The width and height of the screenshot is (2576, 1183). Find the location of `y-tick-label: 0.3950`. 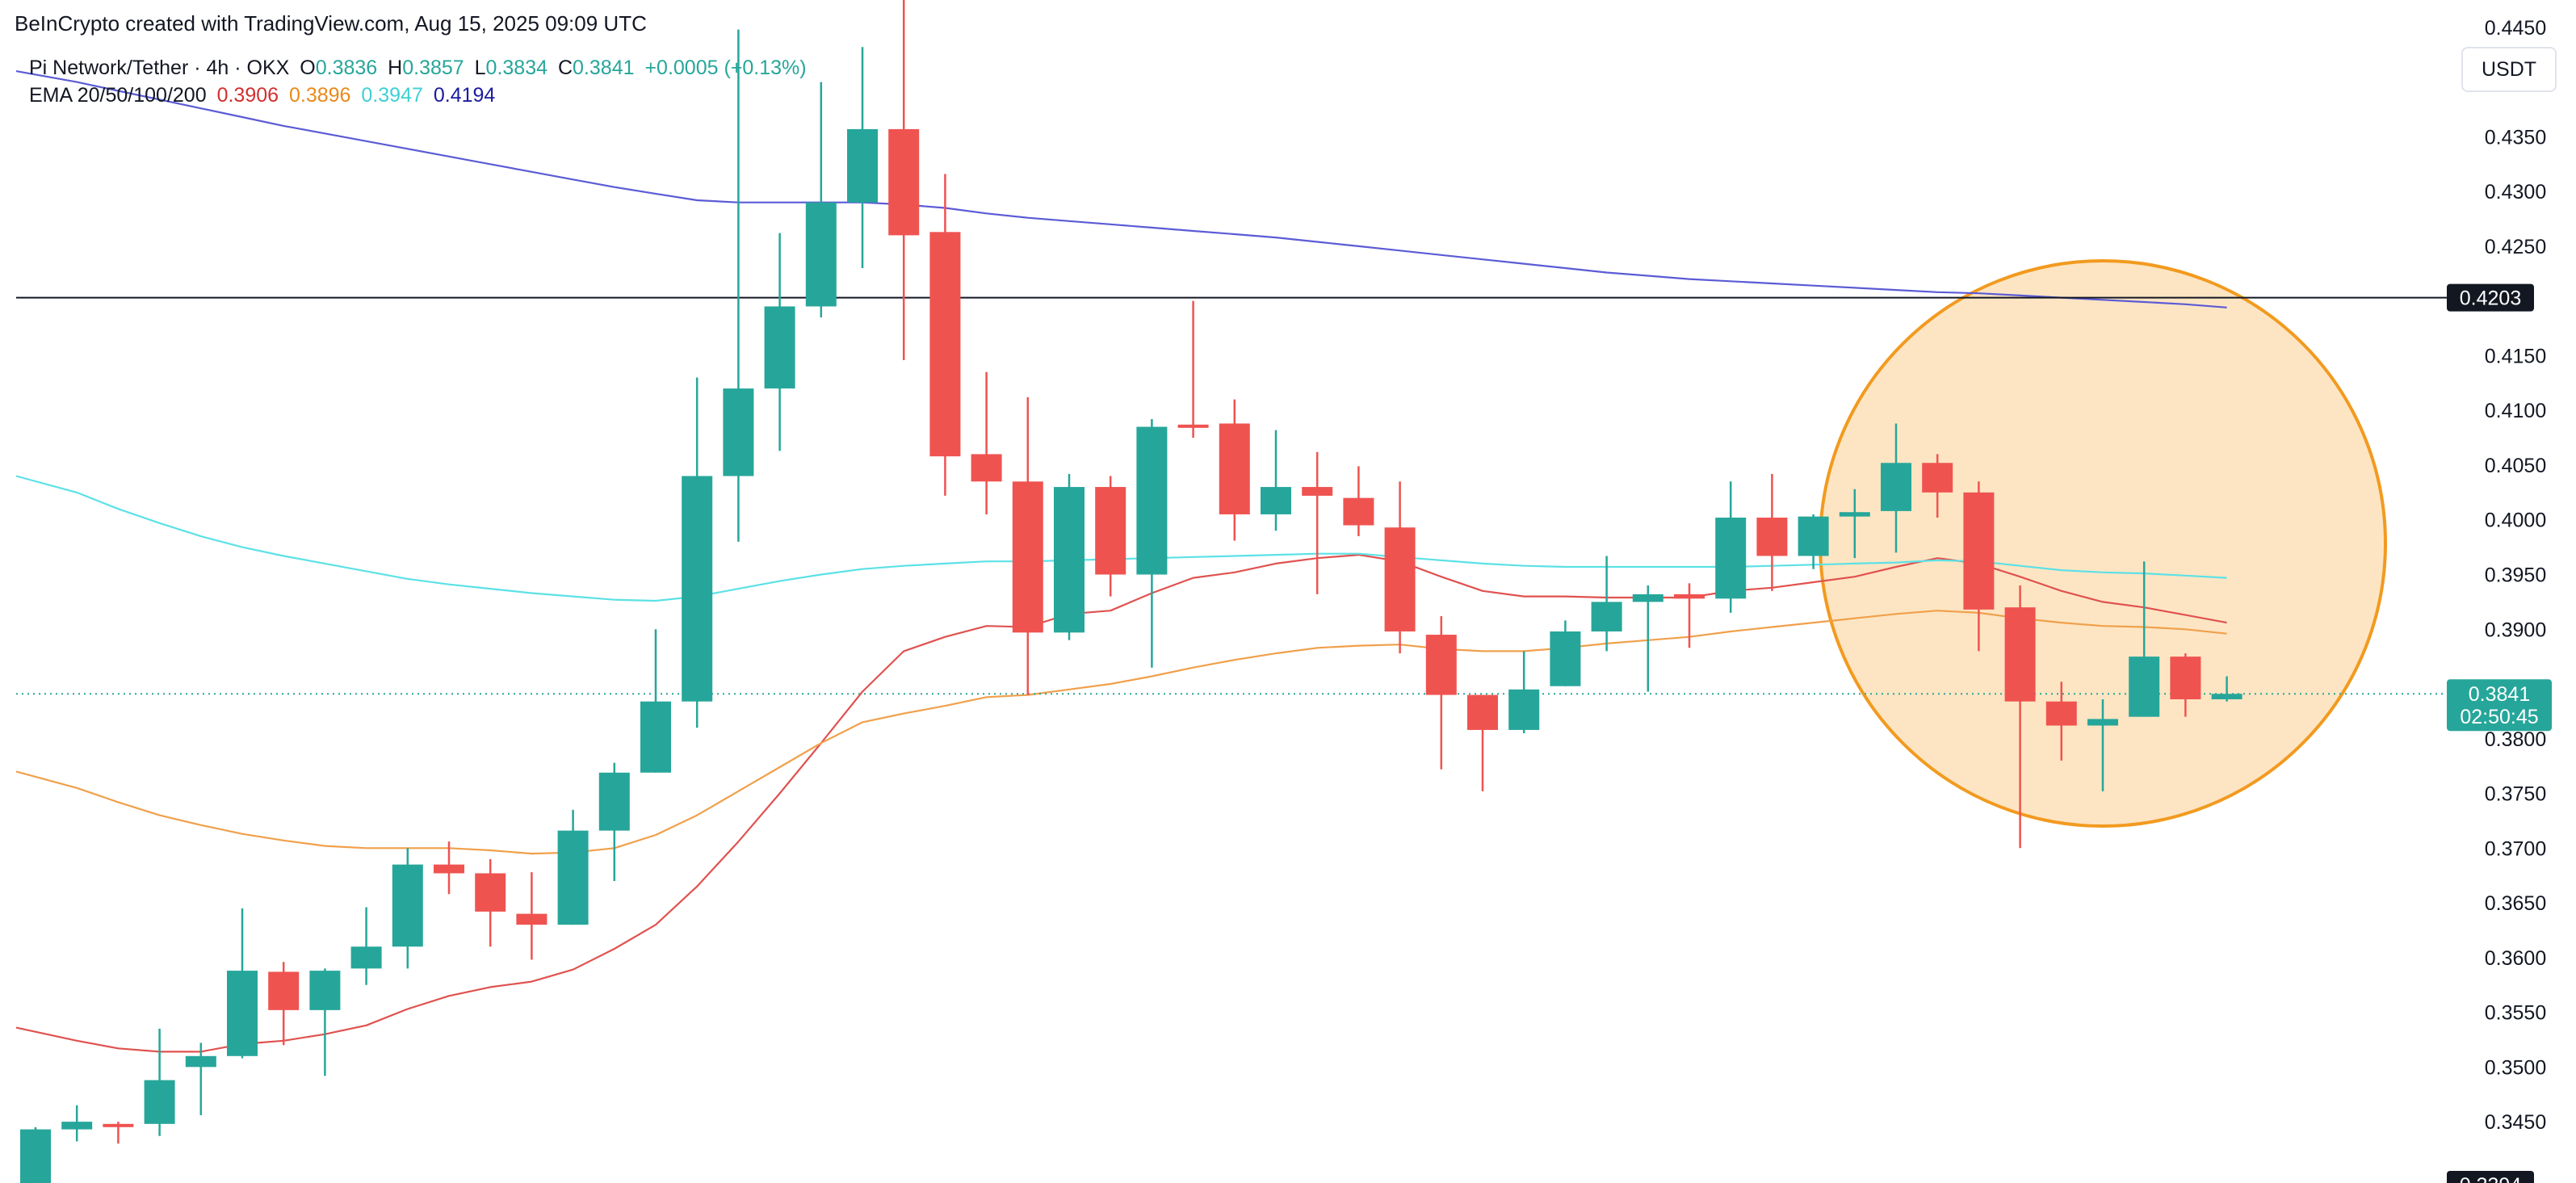

y-tick-label: 0.3950 is located at coordinates (2515, 575).